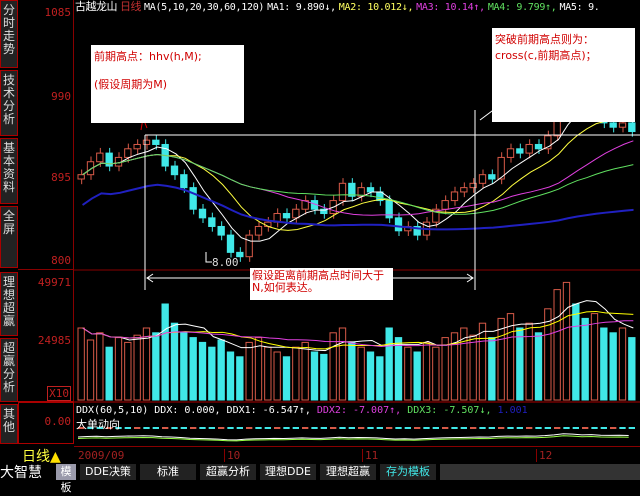 The image size is (640, 496). What do you see at coordinates (54, 340) in the screenshot?
I see `volume-tick: 24985` at bounding box center [54, 340].